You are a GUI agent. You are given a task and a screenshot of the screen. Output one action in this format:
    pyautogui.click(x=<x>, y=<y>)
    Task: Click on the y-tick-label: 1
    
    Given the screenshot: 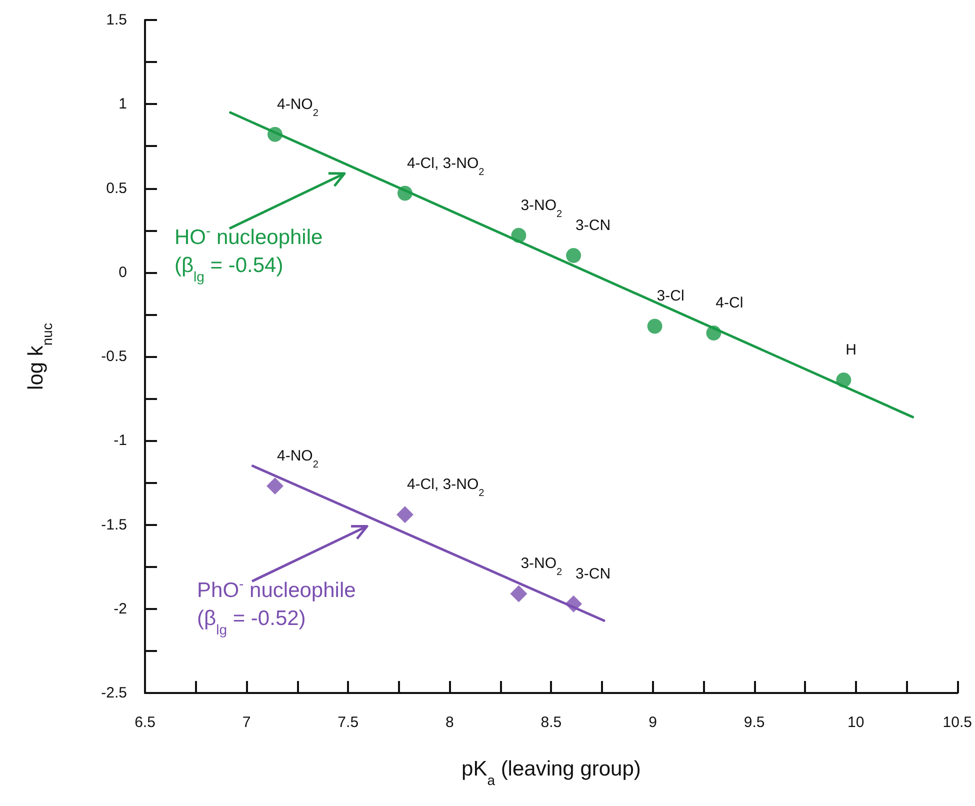 What is the action you would take?
    pyautogui.click(x=122, y=104)
    